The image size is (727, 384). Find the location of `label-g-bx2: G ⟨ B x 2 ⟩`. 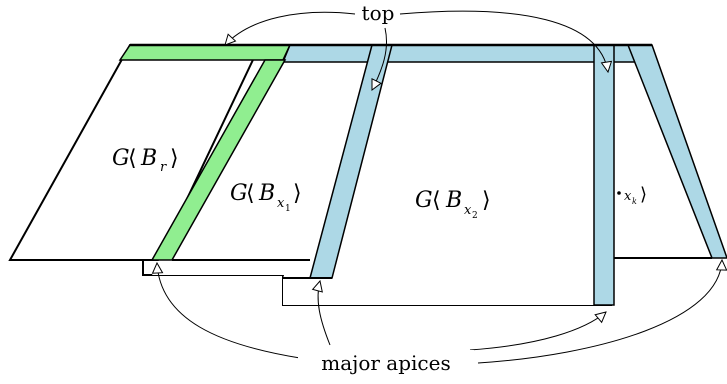

label-g-bx2: G ⟨ B x 2 ⟩ is located at coordinates (453, 204).